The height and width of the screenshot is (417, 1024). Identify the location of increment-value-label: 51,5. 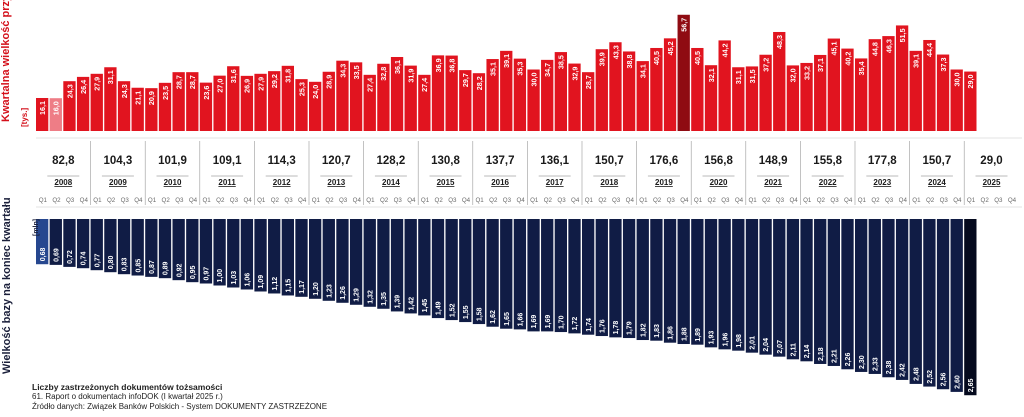
(902, 35).